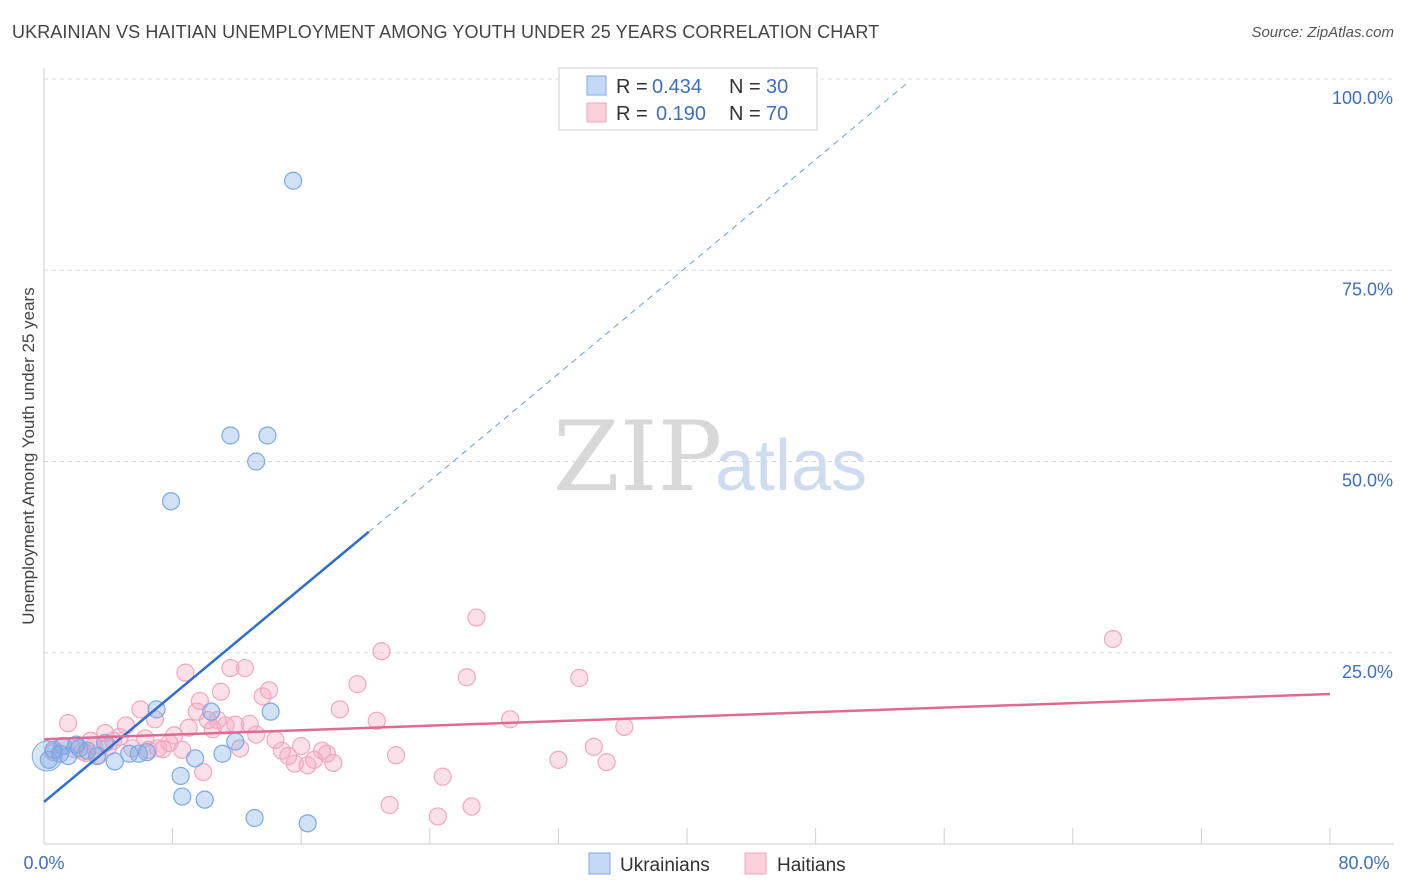  What do you see at coordinates (687, 836) in the screenshot?
I see `x-ticks` at bounding box center [687, 836].